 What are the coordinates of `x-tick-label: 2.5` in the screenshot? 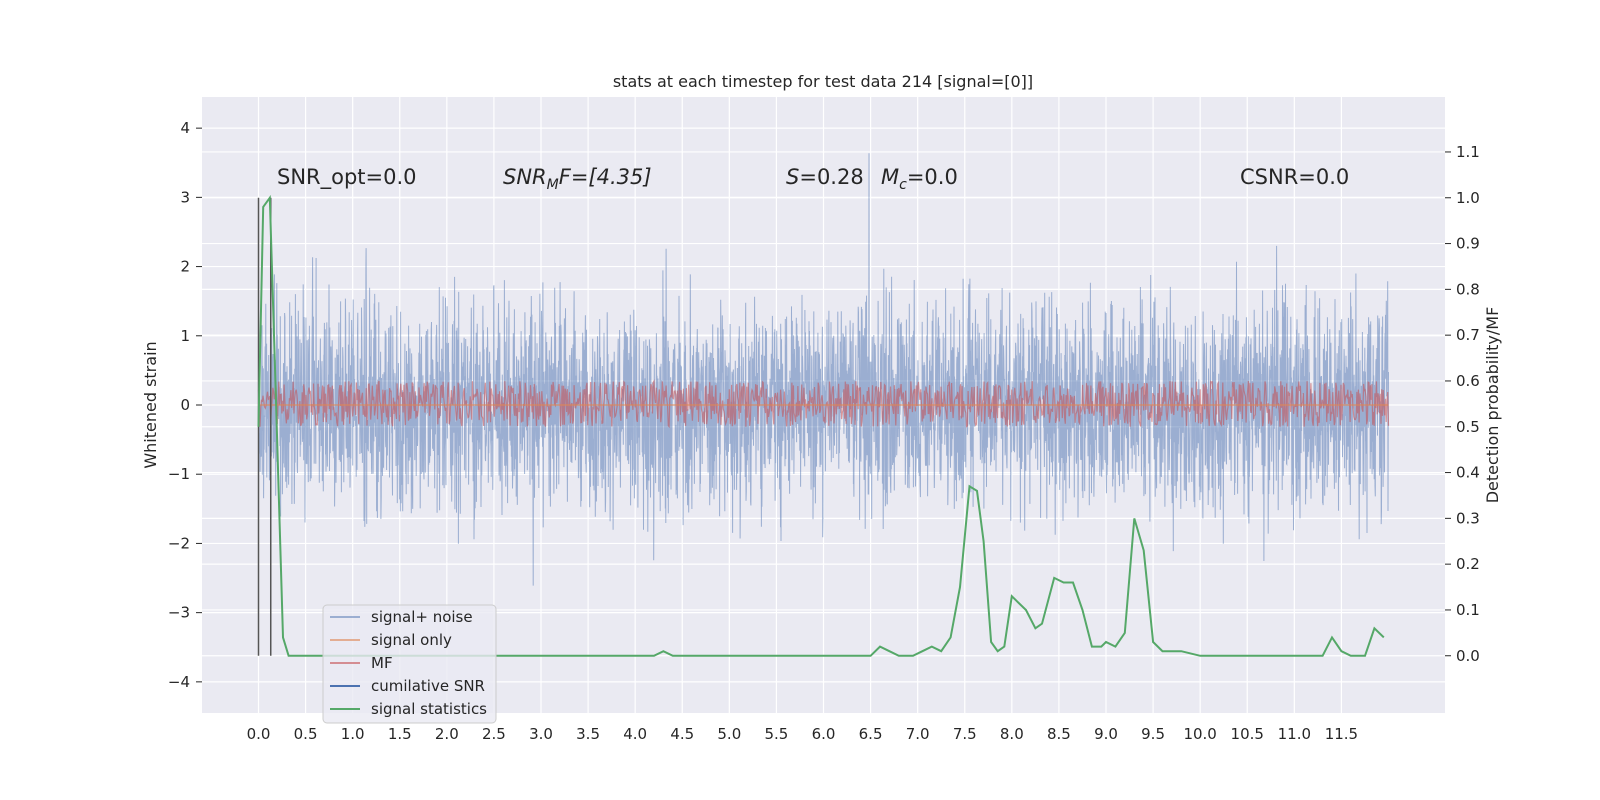 It's located at (494, 734).